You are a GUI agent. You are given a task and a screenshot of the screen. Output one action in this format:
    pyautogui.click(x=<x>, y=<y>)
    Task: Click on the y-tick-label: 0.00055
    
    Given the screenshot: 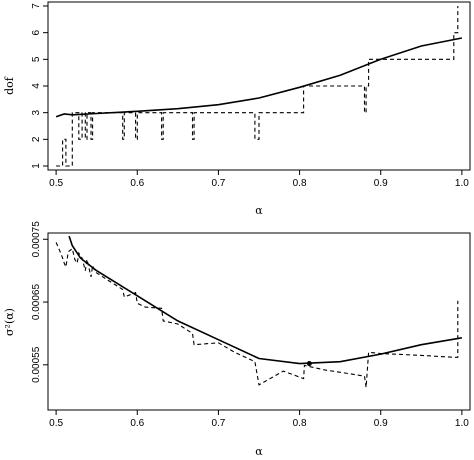 What is the action you would take?
    pyautogui.click(x=36, y=364)
    